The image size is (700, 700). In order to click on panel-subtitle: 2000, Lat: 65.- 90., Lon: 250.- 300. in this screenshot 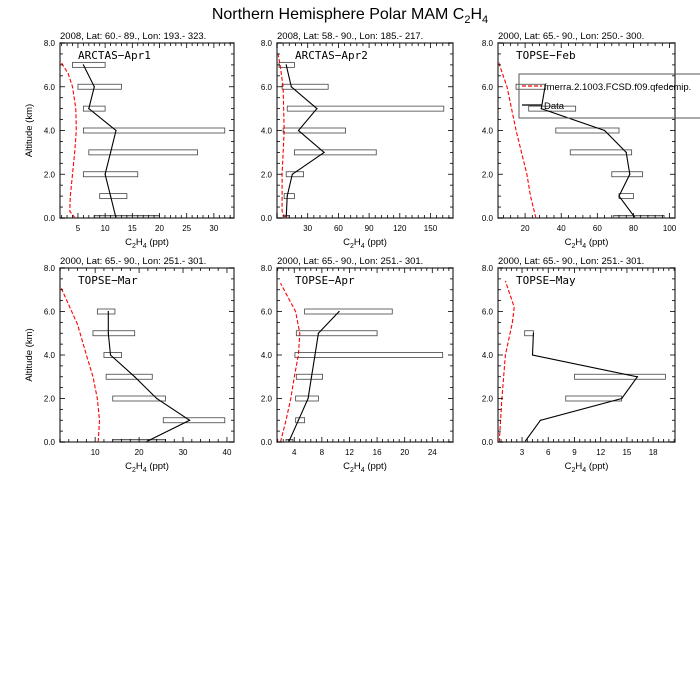, I will do `click(571, 36)`.